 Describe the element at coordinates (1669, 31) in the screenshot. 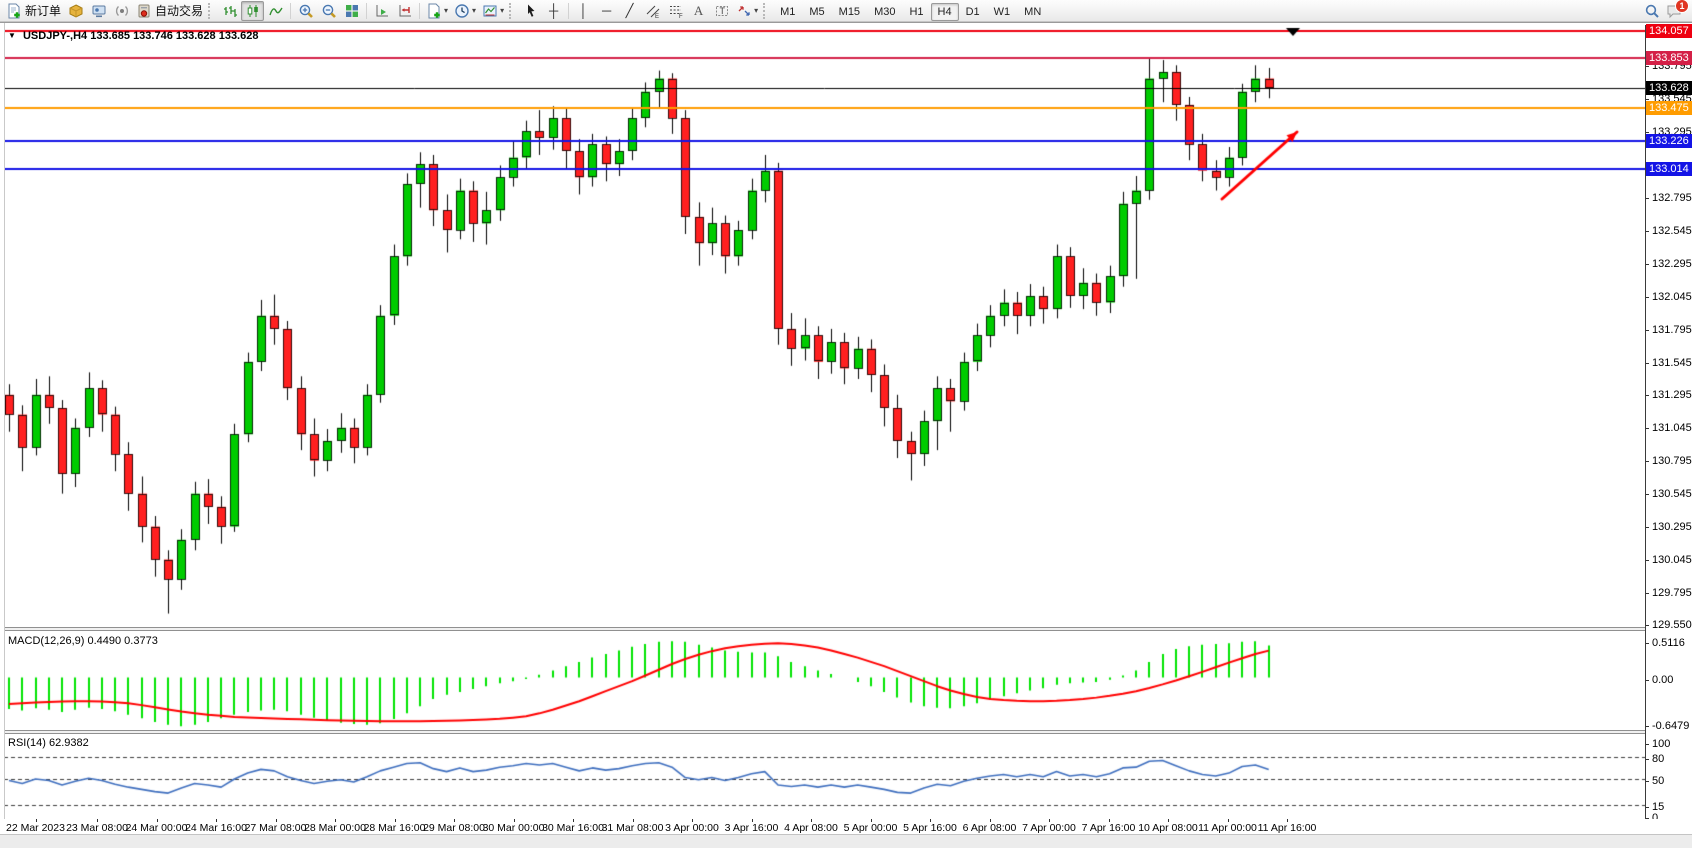

I see `price-line-badge: 134.057` at that location.